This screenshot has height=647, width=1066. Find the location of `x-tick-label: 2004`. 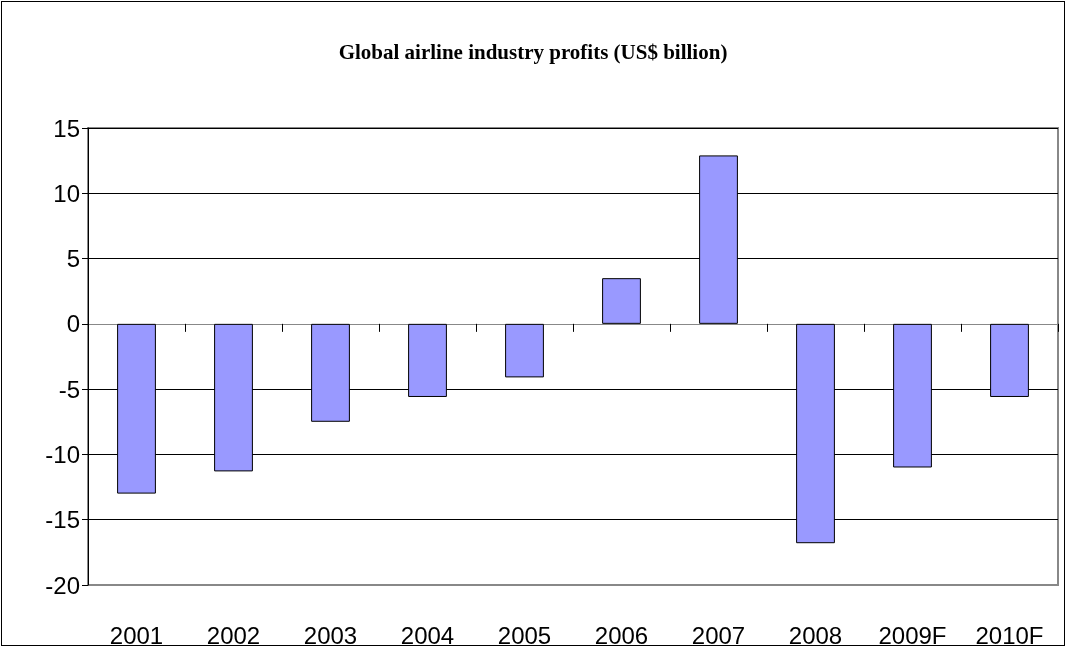

x-tick-label: 2004 is located at coordinates (427, 634).